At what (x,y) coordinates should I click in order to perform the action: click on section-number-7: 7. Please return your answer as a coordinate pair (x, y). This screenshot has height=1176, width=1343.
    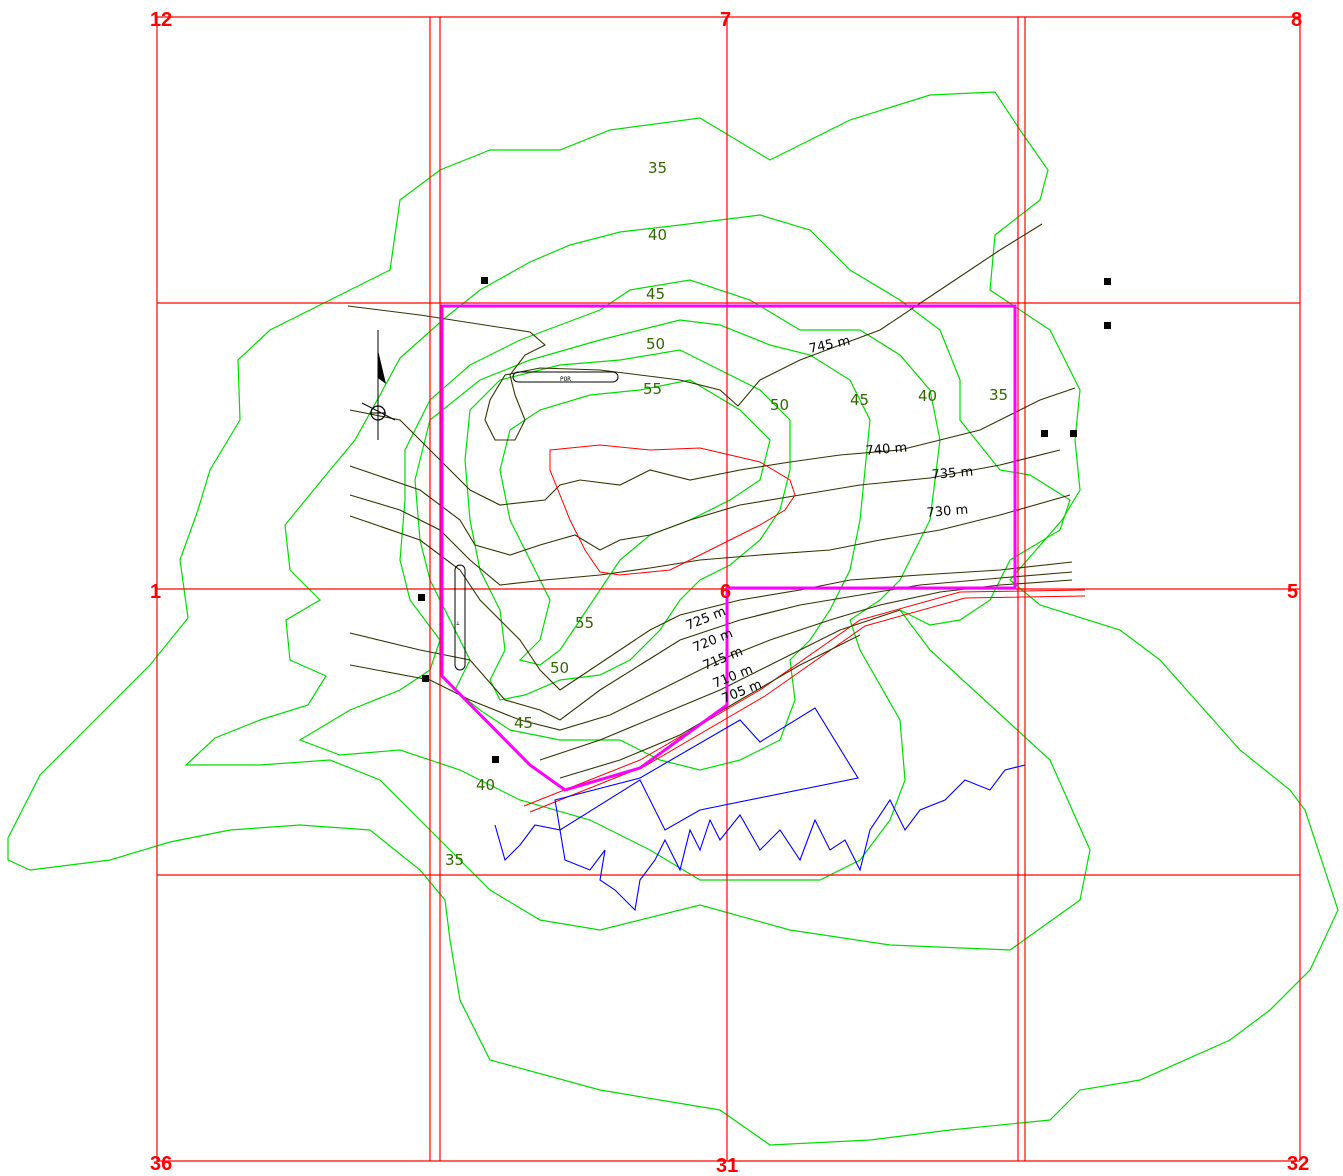
    Looking at the image, I should click on (725, 20).